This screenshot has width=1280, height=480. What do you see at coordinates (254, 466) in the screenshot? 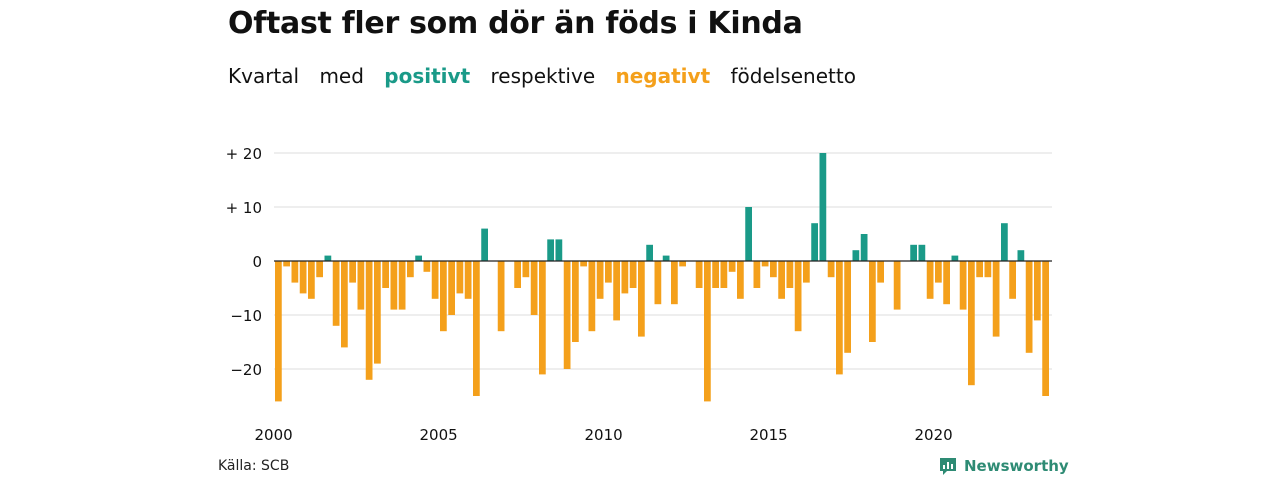
I see `source-note: Källa: SCB` at bounding box center [254, 466].